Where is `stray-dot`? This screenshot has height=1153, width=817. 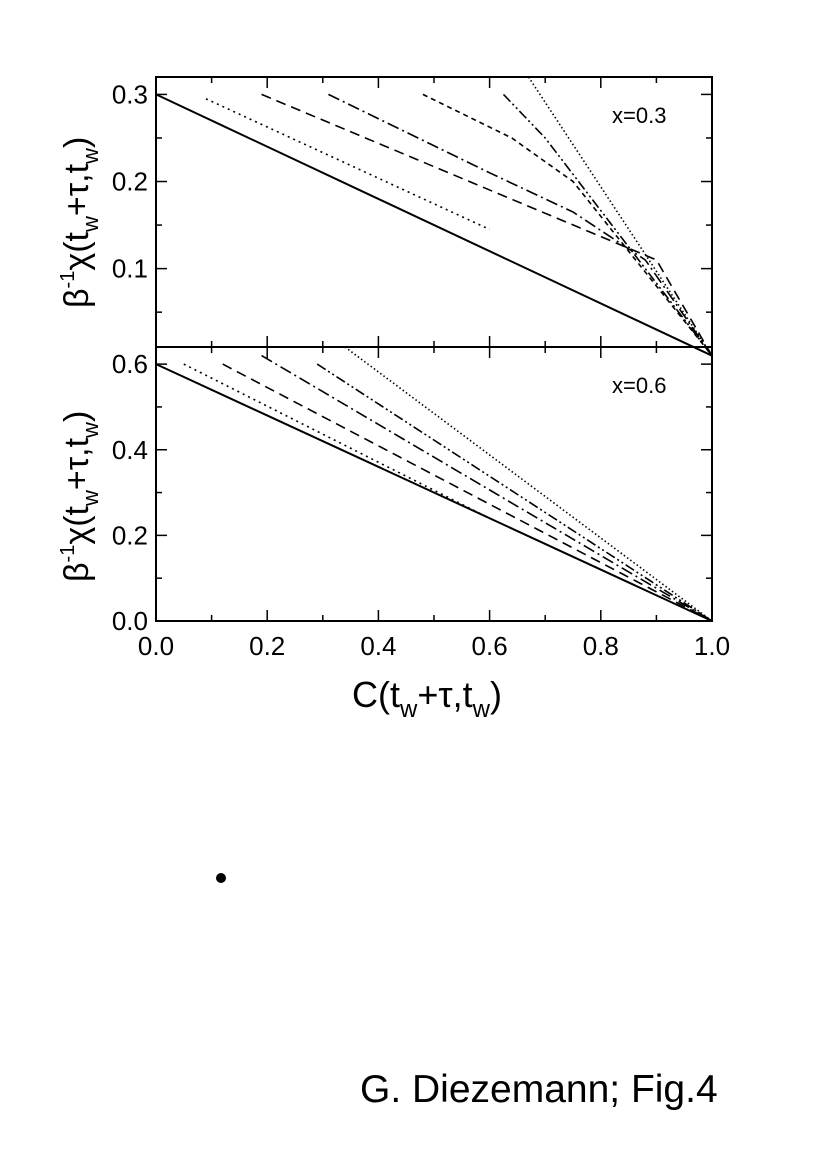 stray-dot is located at coordinates (221, 878).